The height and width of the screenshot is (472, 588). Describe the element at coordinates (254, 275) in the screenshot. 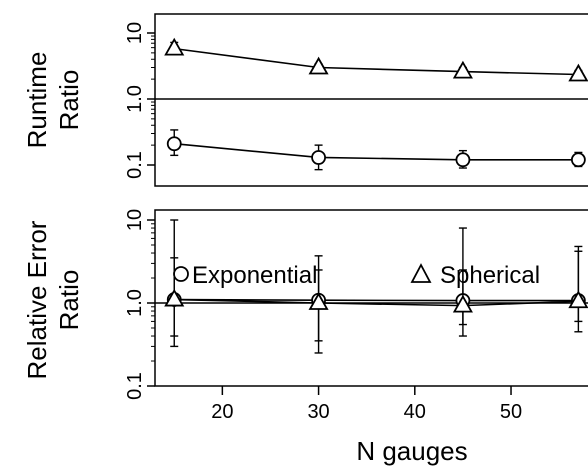

I see `legend-label-exponential: Exponential` at that location.